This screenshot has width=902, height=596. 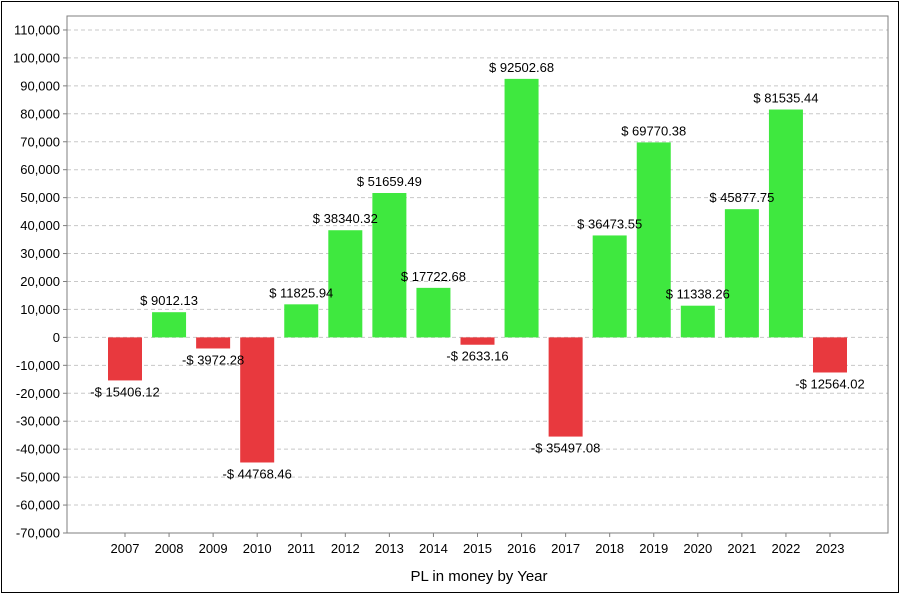 What do you see at coordinates (40, 225) in the screenshot?
I see `y-tick-label: 40,000` at bounding box center [40, 225].